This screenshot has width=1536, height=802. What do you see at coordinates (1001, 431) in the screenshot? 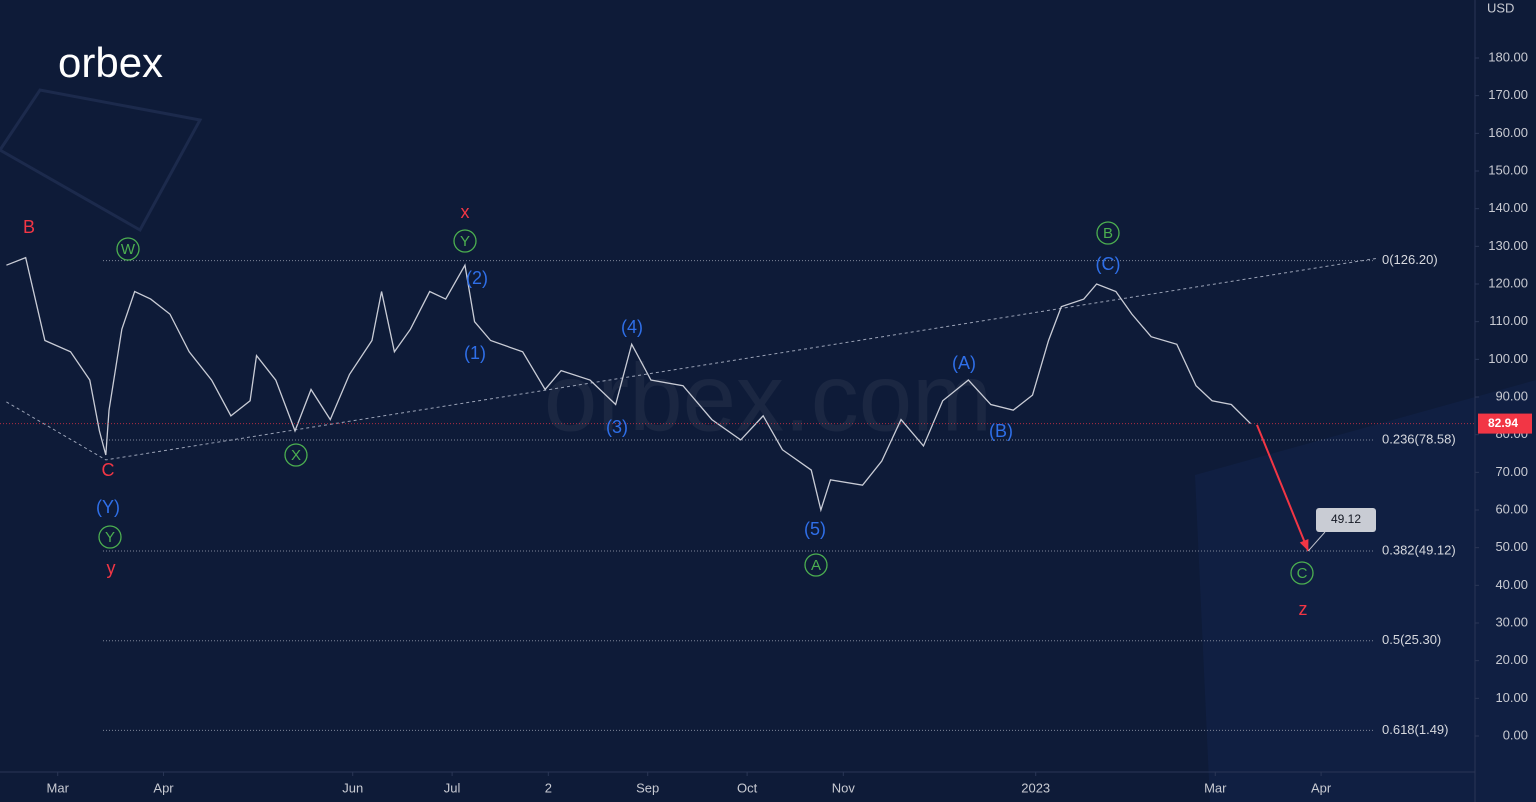
I see `wave-label: (B)` at bounding box center [1001, 431].